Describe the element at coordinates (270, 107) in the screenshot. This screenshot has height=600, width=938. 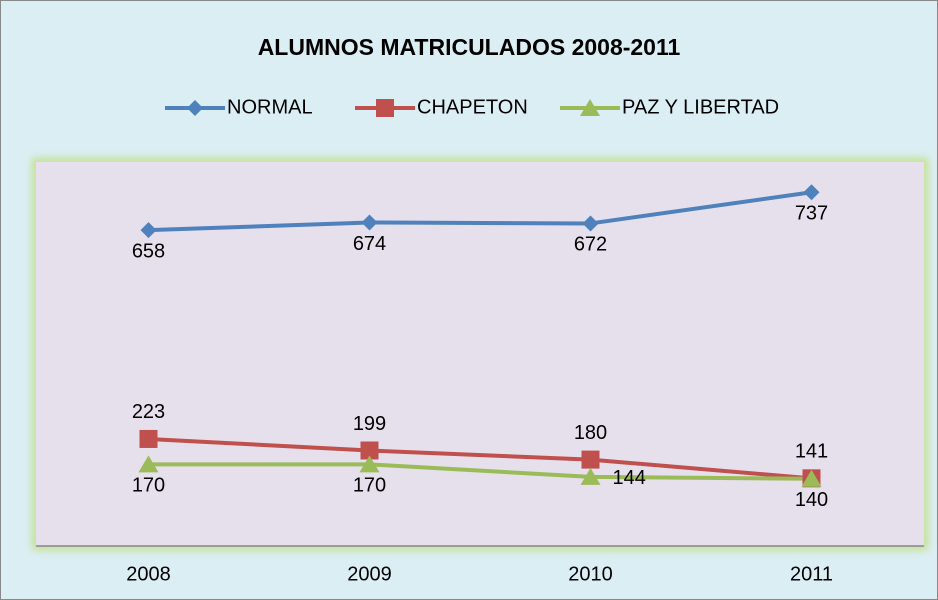
I see `legend-label: NORMAL` at that location.